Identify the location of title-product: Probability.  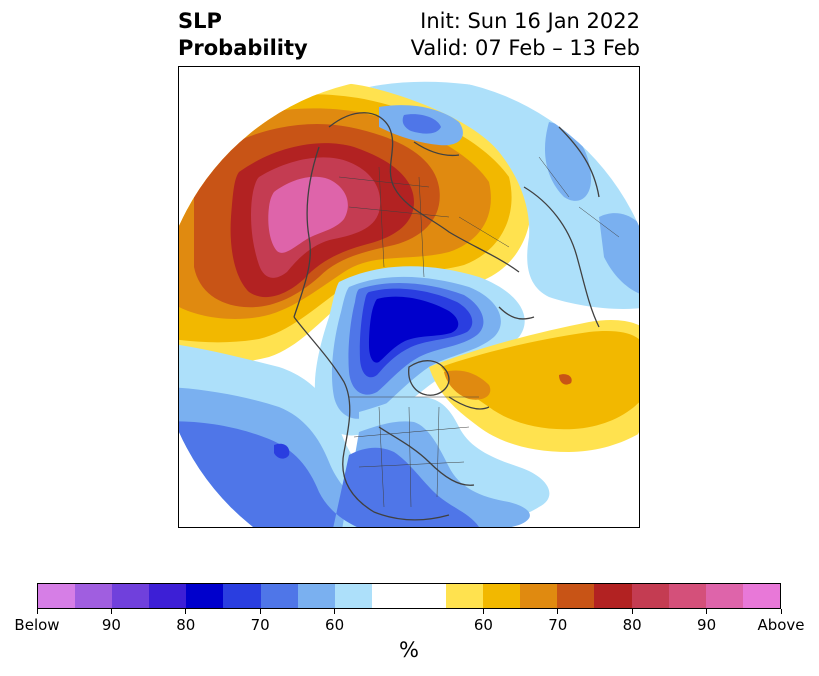
(243, 48).